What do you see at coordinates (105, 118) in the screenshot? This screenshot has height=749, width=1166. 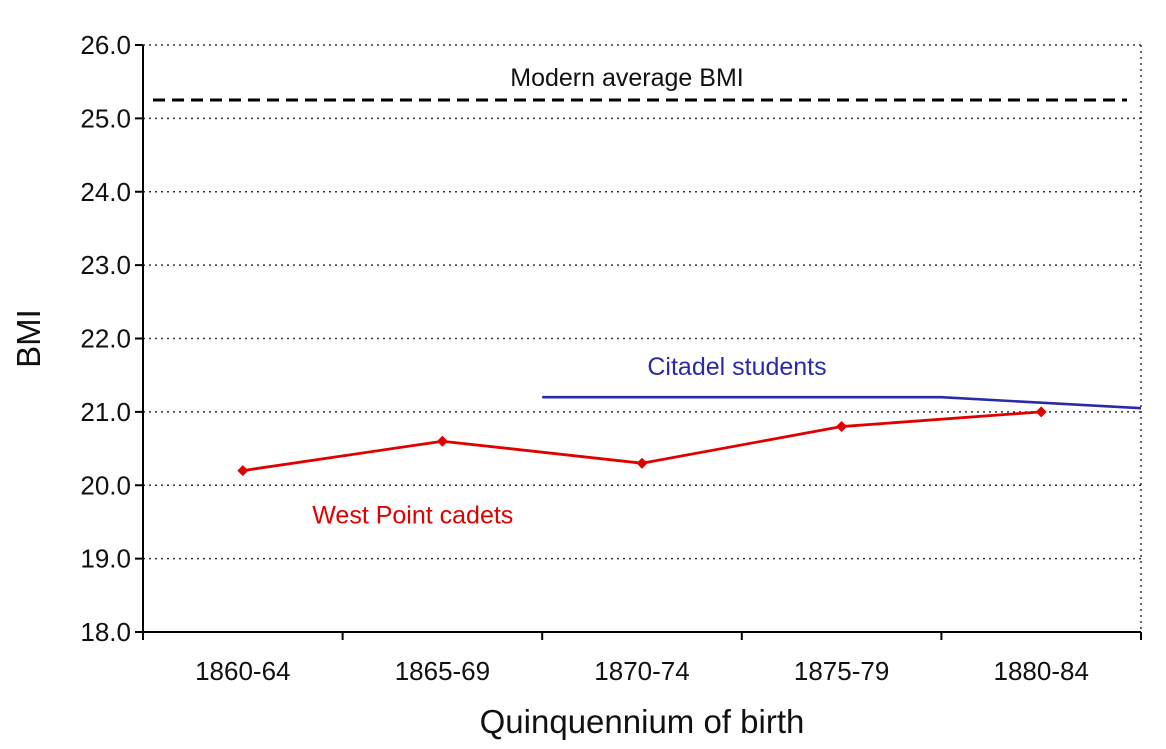 I see `y-tick-label: 25.0` at bounding box center [105, 118].